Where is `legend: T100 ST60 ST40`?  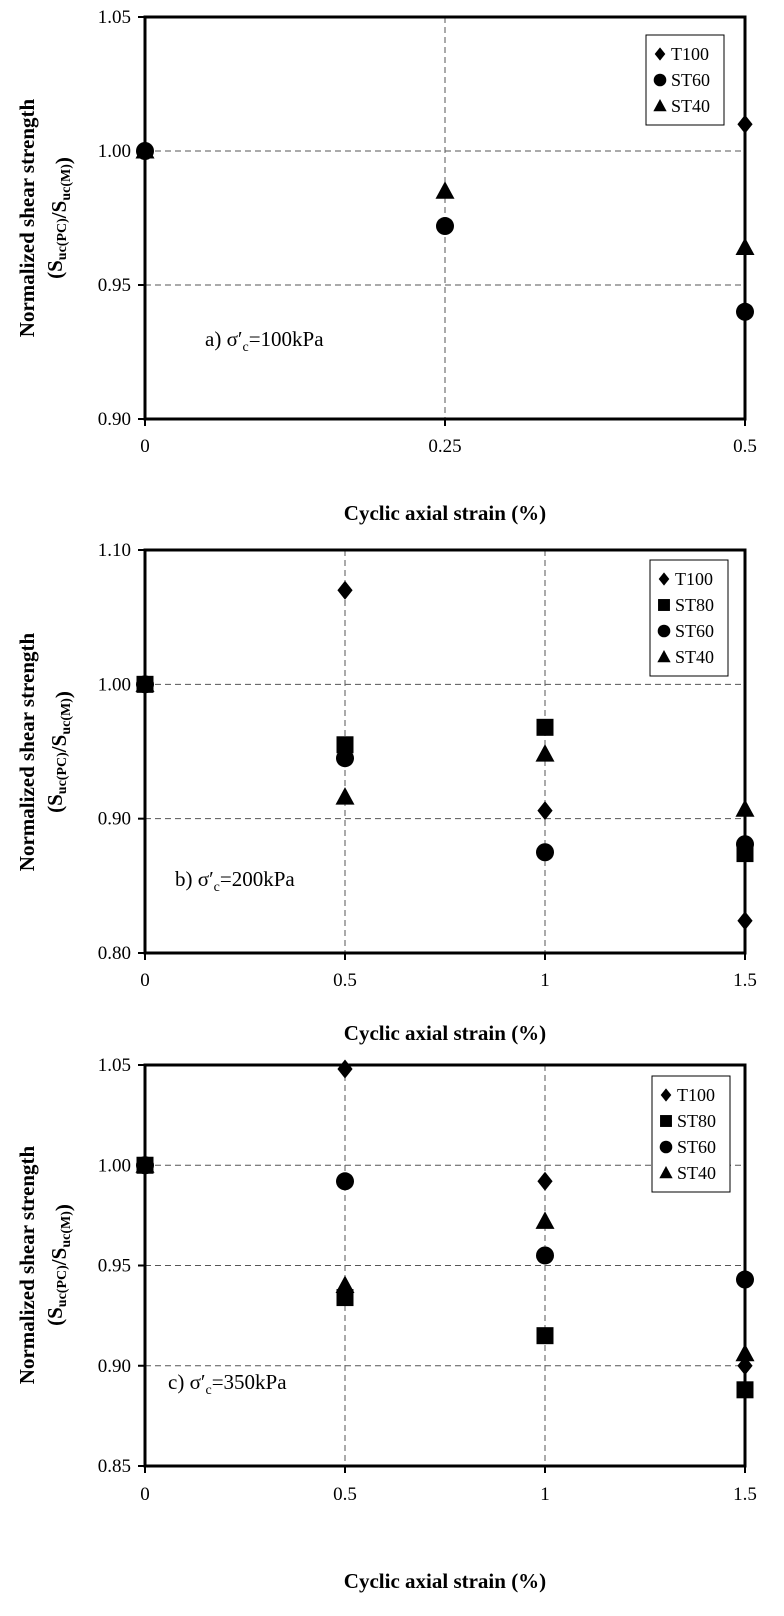
legend: T100 ST60 ST40 is located at coordinates (685, 80).